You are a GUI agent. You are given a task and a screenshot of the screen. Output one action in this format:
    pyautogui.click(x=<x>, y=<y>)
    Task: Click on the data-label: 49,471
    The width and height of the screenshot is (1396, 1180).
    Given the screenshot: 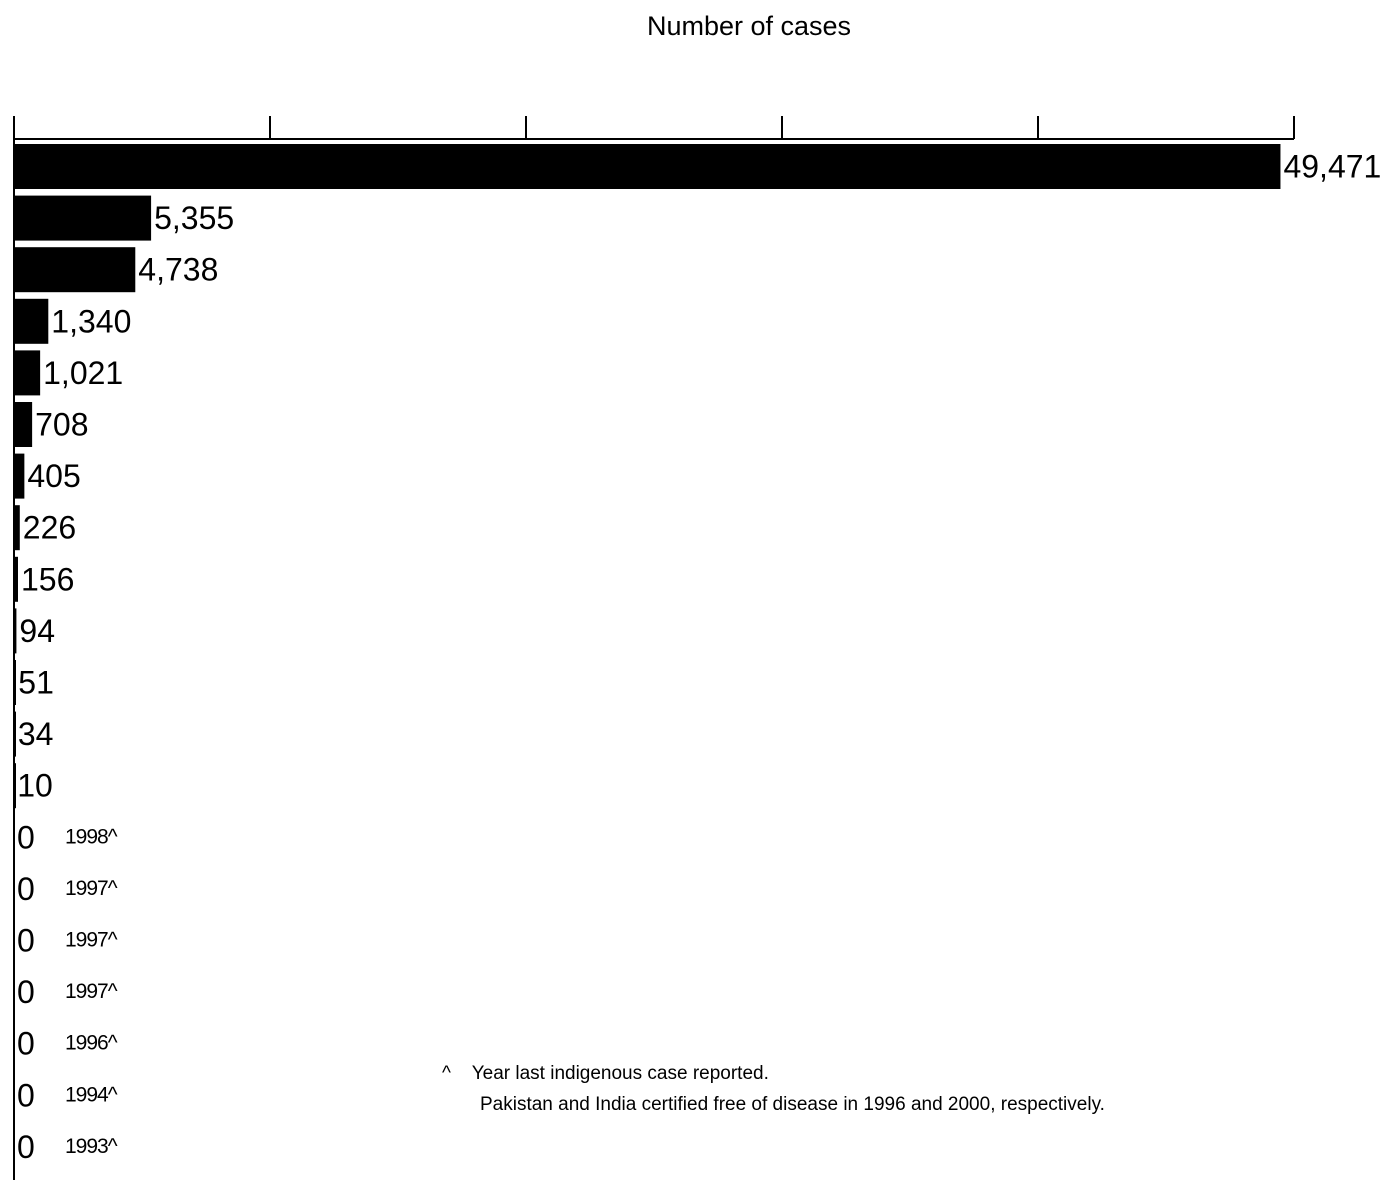 What is the action you would take?
    pyautogui.click(x=1332, y=167)
    